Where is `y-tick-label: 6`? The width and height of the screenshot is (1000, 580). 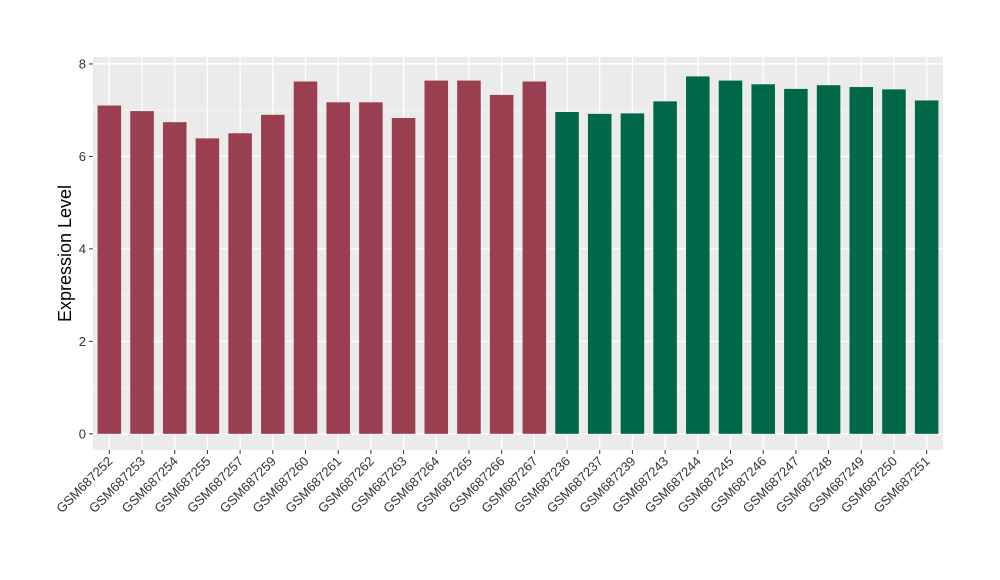
y-tick-label: 6 is located at coordinates (82, 156).